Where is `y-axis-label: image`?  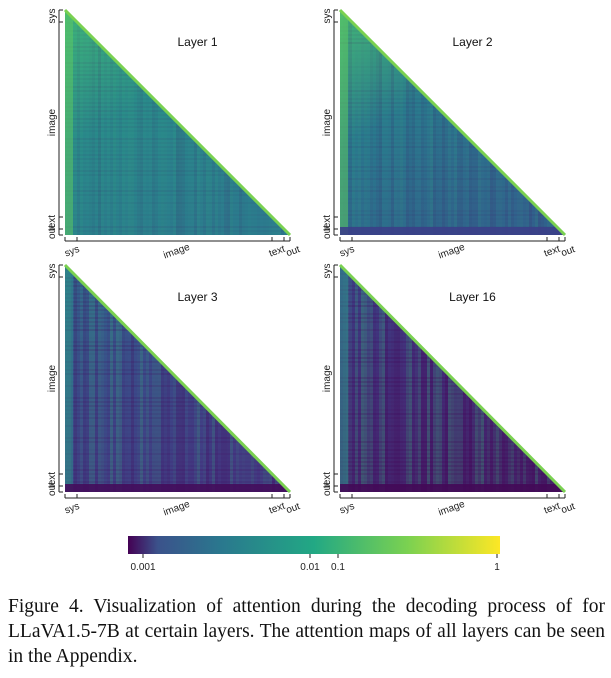
y-axis-label: image is located at coordinates (327, 122).